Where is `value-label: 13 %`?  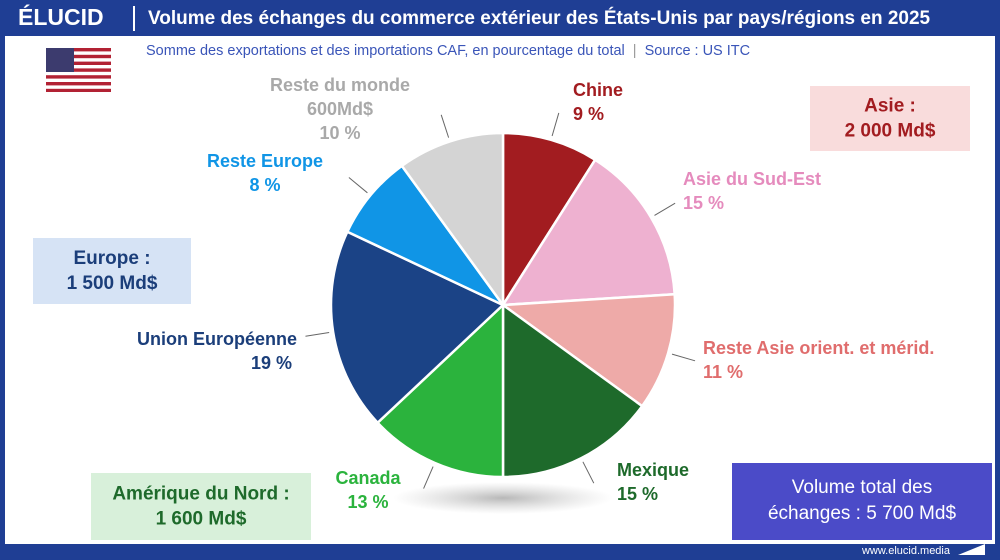 value-label: 13 % is located at coordinates (367, 502).